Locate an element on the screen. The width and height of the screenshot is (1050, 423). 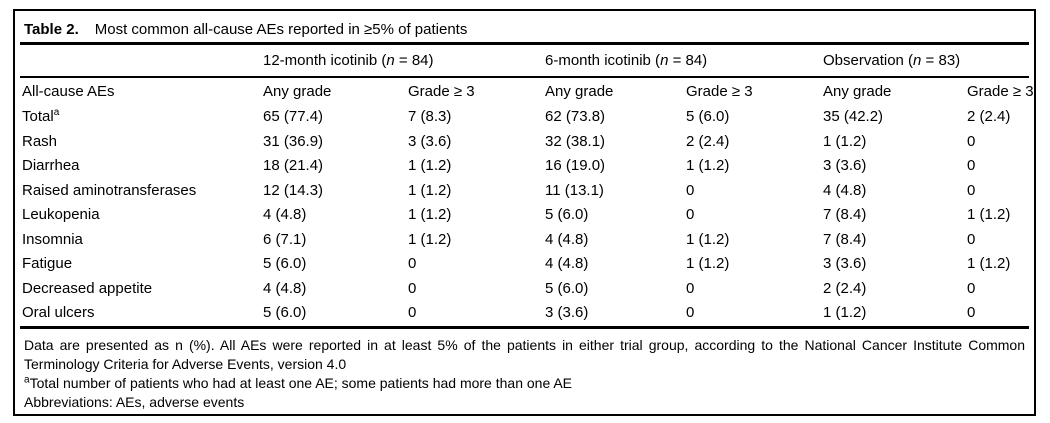
row-label: Rash is located at coordinates (40, 141).